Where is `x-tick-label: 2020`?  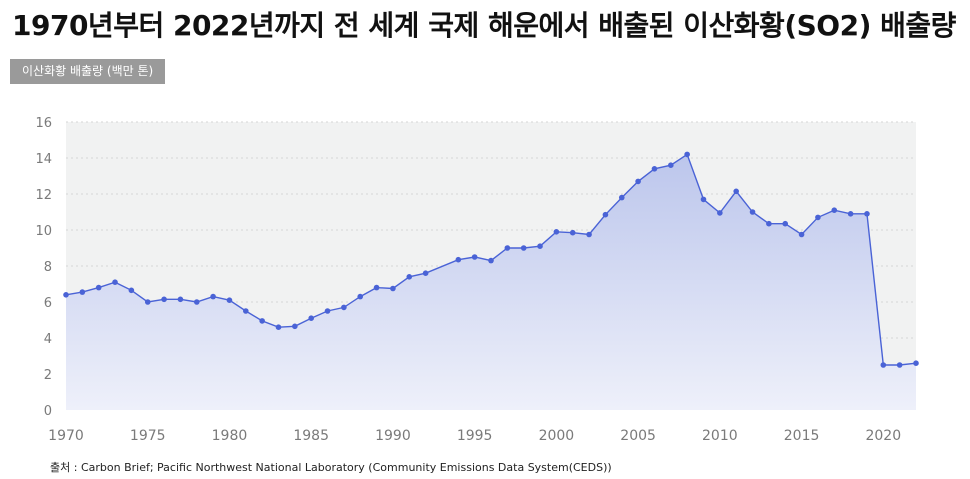 x-tick-label: 2020 is located at coordinates (883, 436).